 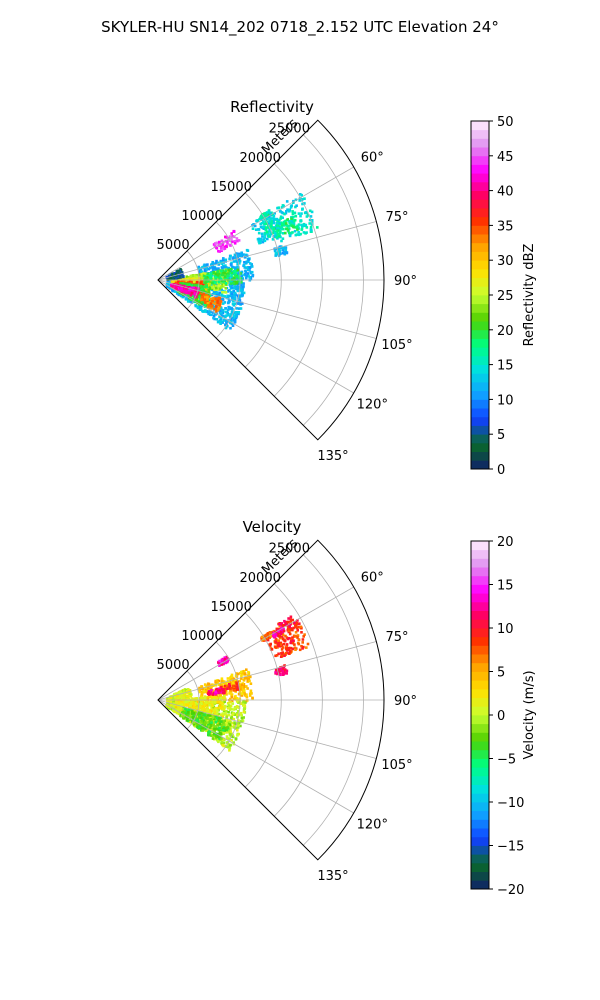 What do you see at coordinates (272, 527) in the screenshot?
I see `panel-title: Velocity` at bounding box center [272, 527].